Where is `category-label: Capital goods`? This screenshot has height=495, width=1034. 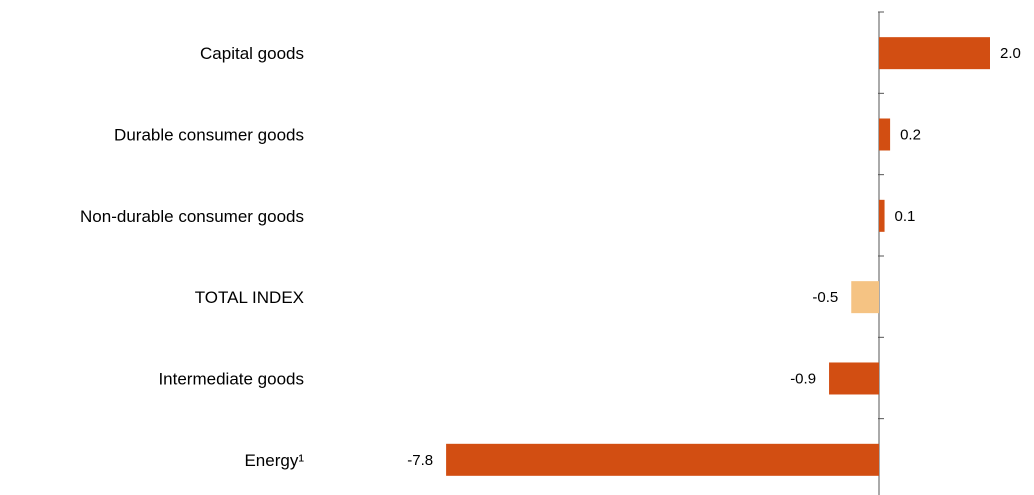 category-label: Capital goods is located at coordinates (252, 53).